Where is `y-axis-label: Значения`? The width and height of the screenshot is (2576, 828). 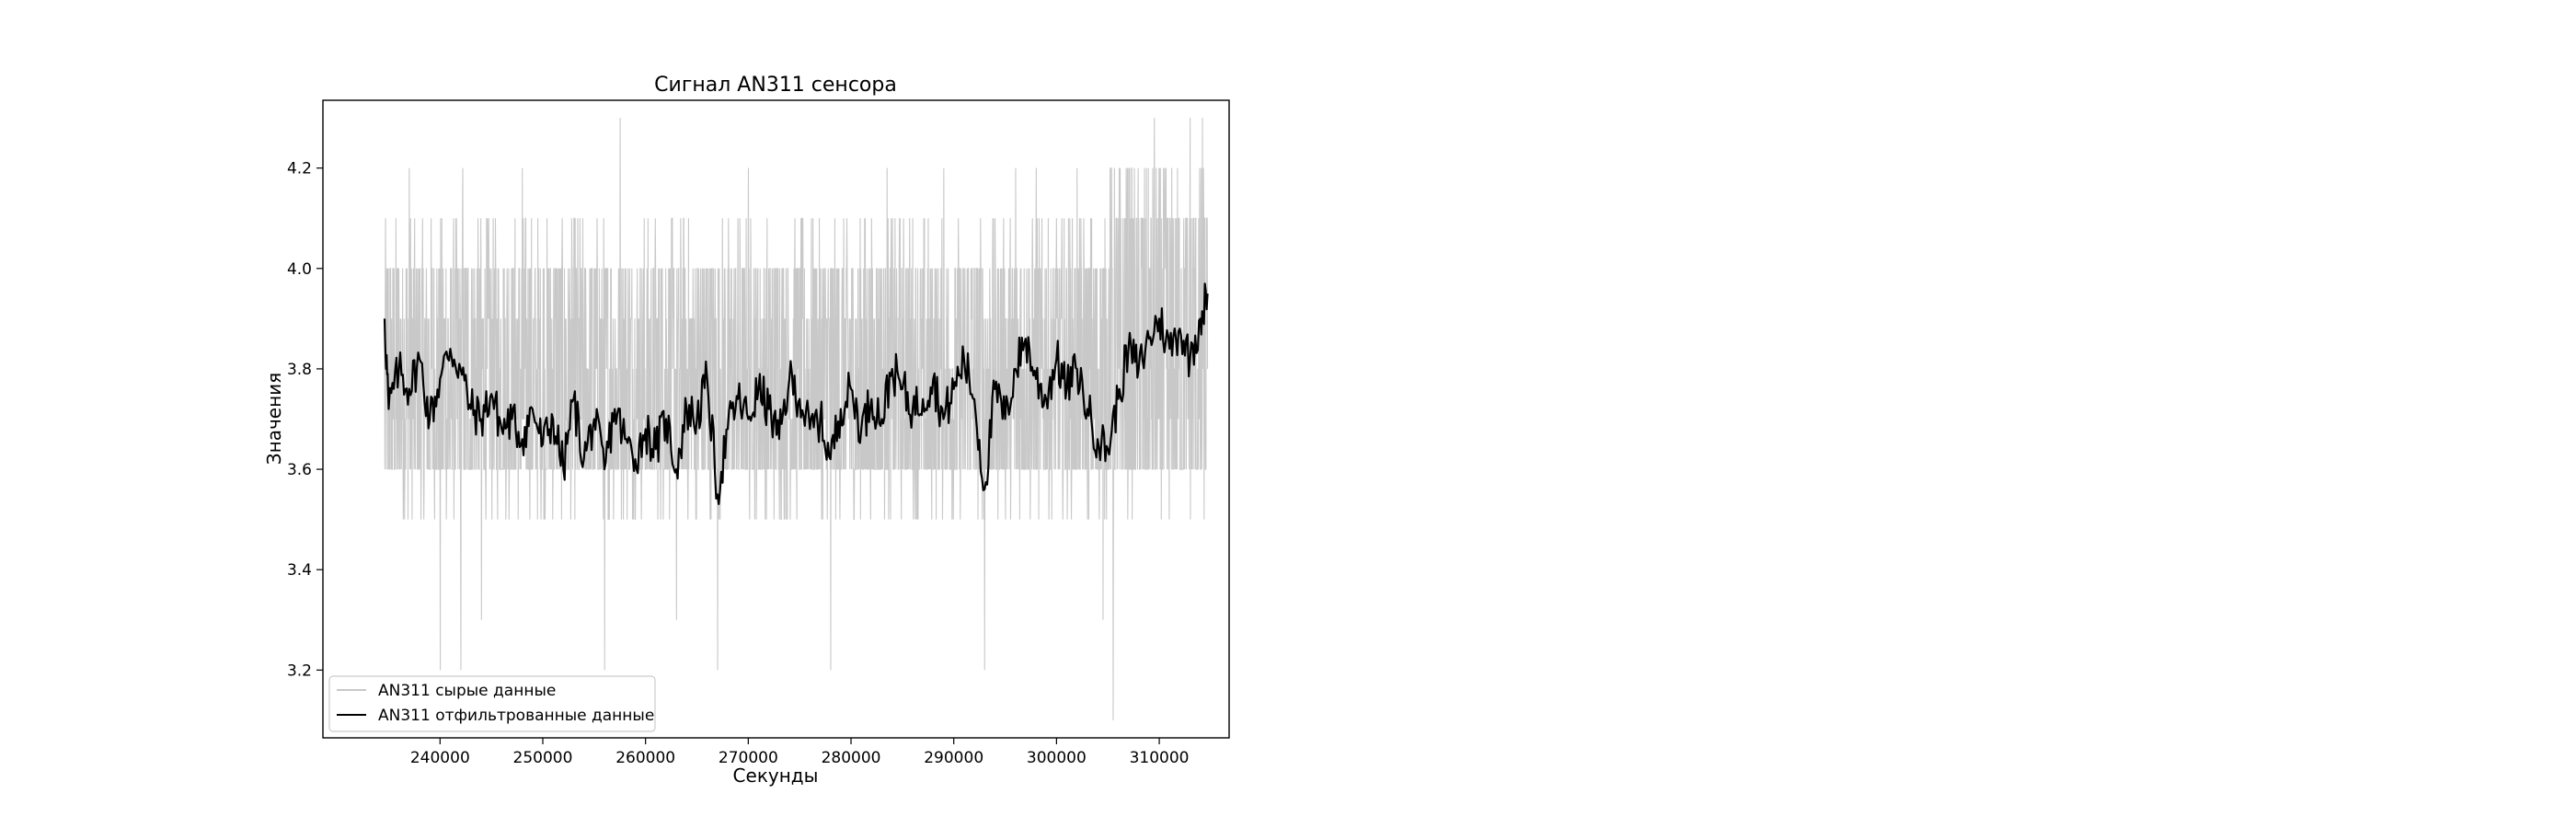 y-axis-label: Значения is located at coordinates (274, 419).